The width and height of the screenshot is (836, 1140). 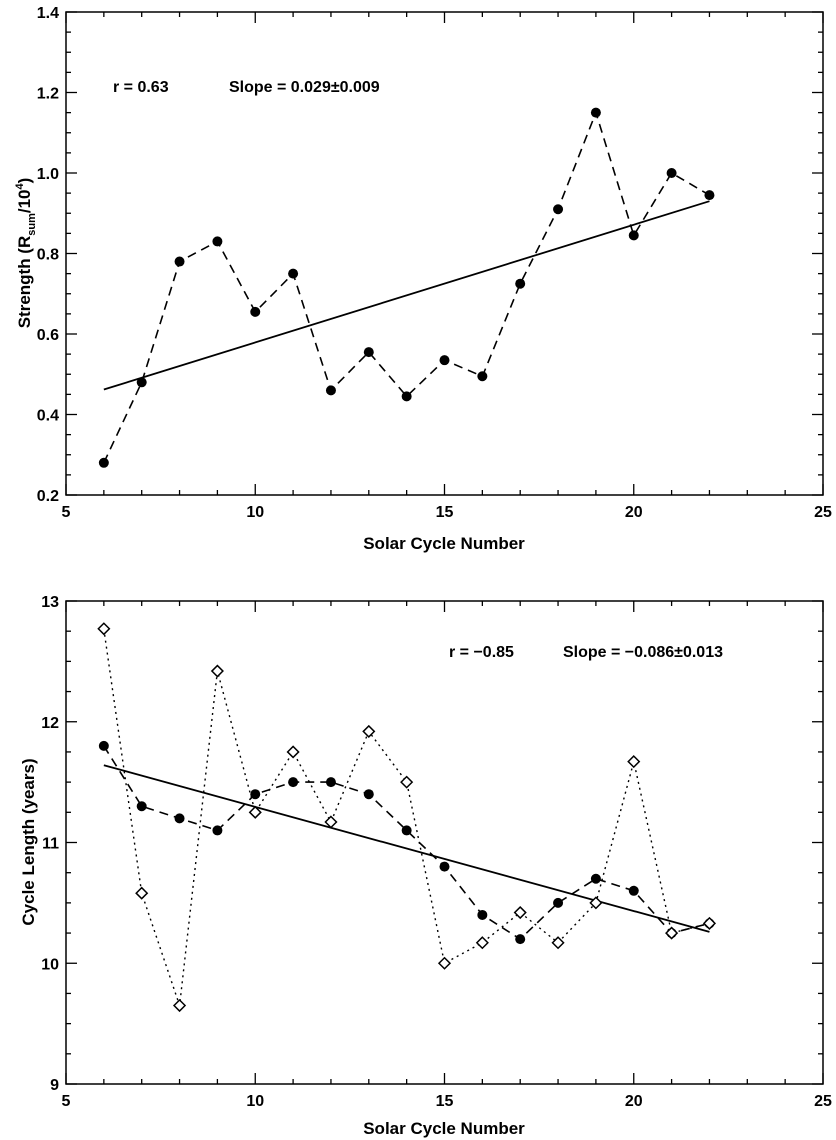 What do you see at coordinates (304, 87) in the screenshot?
I see `slope-label: Slope = 0.029±0.009` at bounding box center [304, 87].